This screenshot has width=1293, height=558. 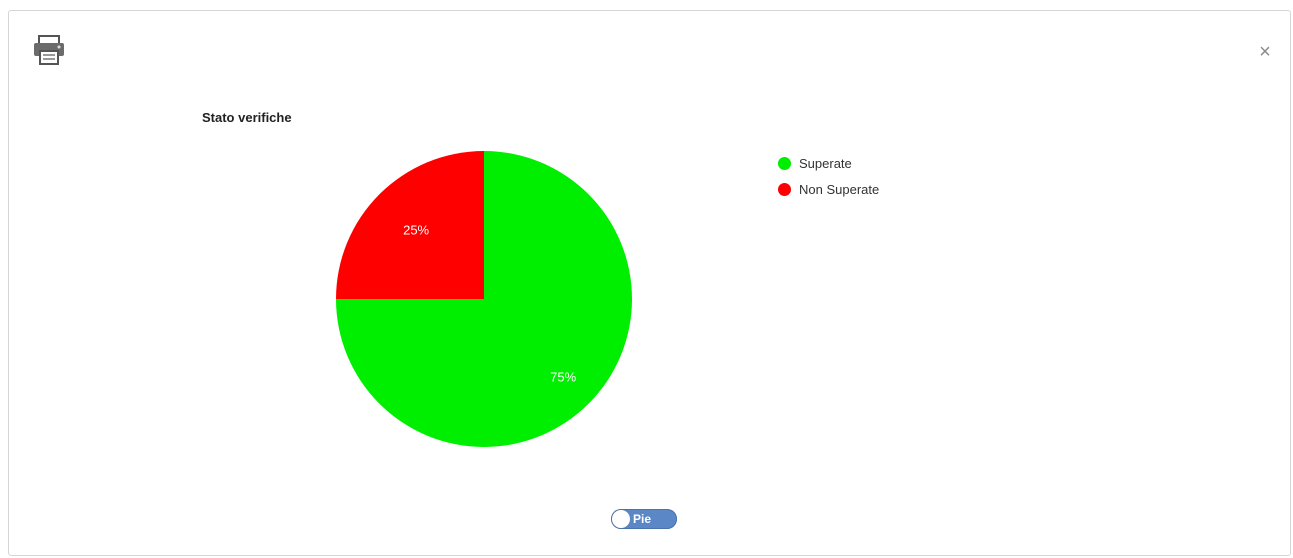 I want to click on legend-item-non-superate: Non Superate, so click(x=828, y=189).